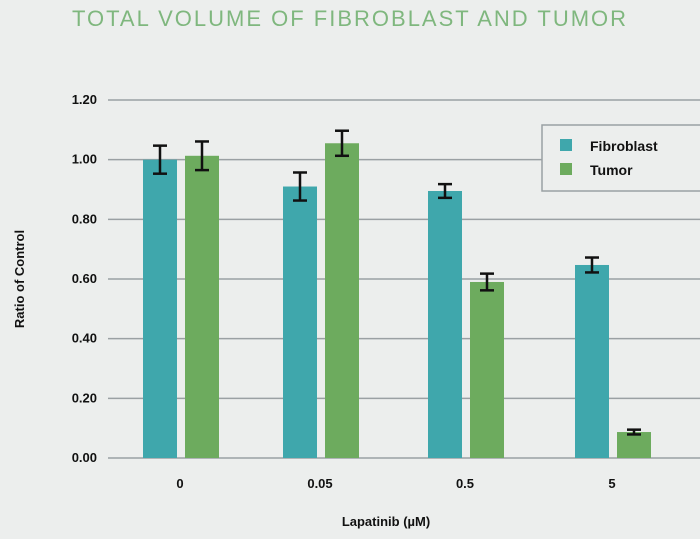 The height and width of the screenshot is (539, 700). Describe the element at coordinates (566, 145) in the screenshot. I see `legend-swatch-fibroblast` at that location.